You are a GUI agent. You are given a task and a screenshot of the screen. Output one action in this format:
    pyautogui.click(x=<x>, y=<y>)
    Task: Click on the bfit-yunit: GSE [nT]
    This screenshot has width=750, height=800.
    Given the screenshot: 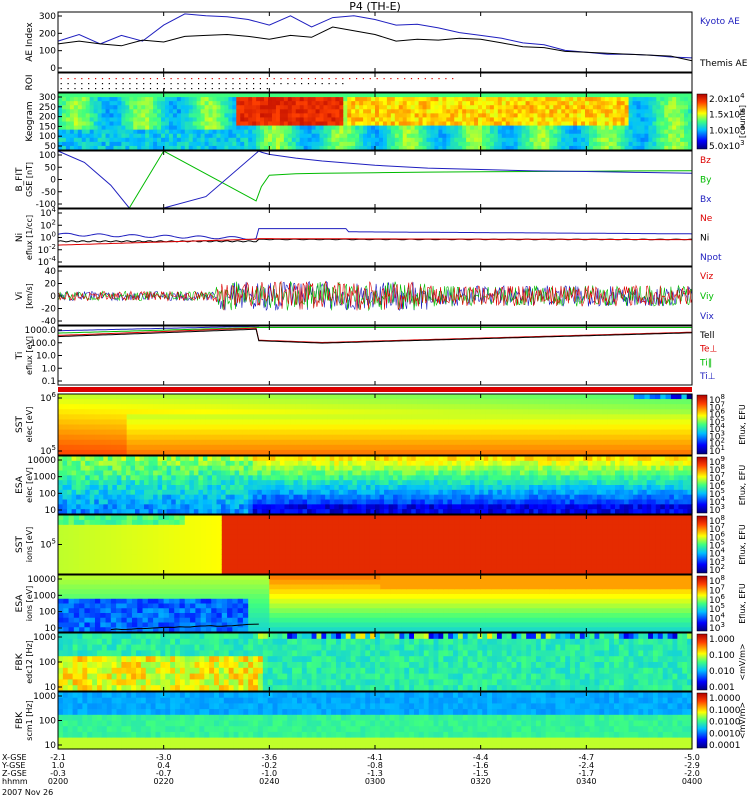 What is the action you would take?
    pyautogui.click(x=29, y=179)
    